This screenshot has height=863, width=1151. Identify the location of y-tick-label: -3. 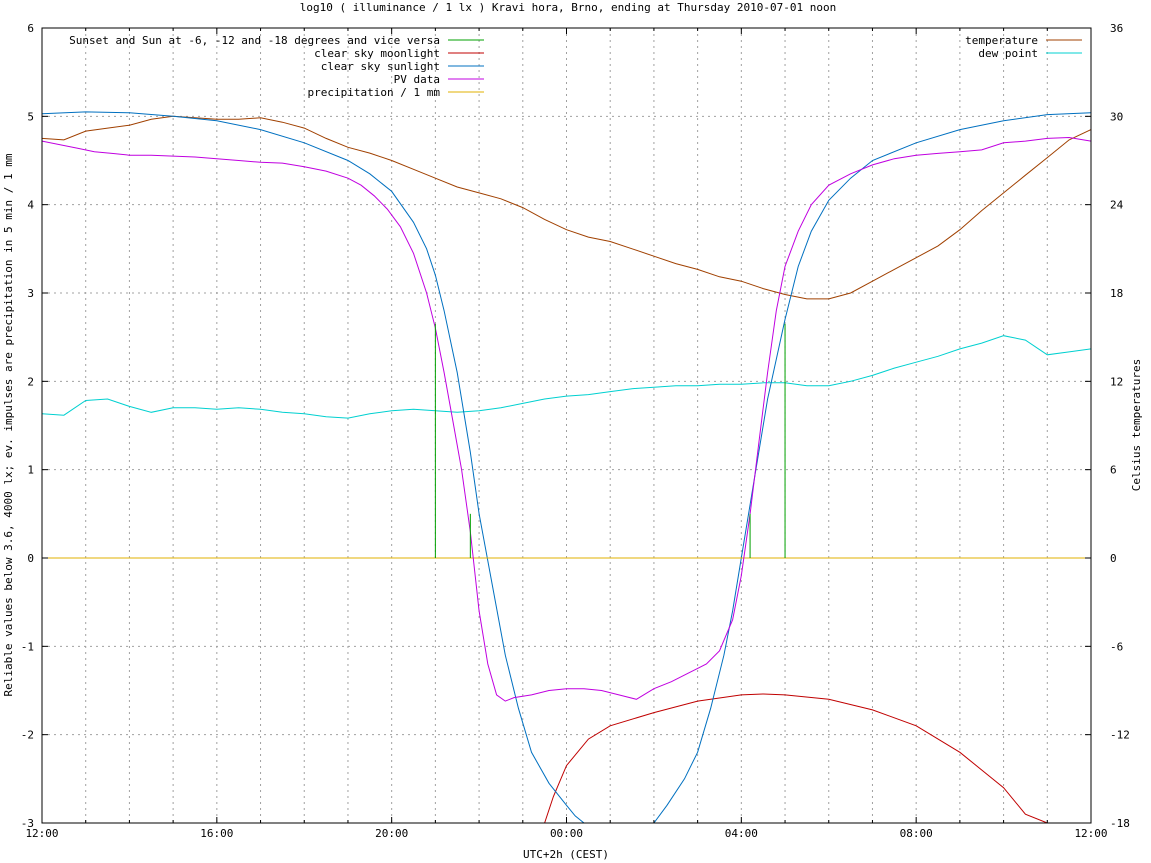
(27, 823).